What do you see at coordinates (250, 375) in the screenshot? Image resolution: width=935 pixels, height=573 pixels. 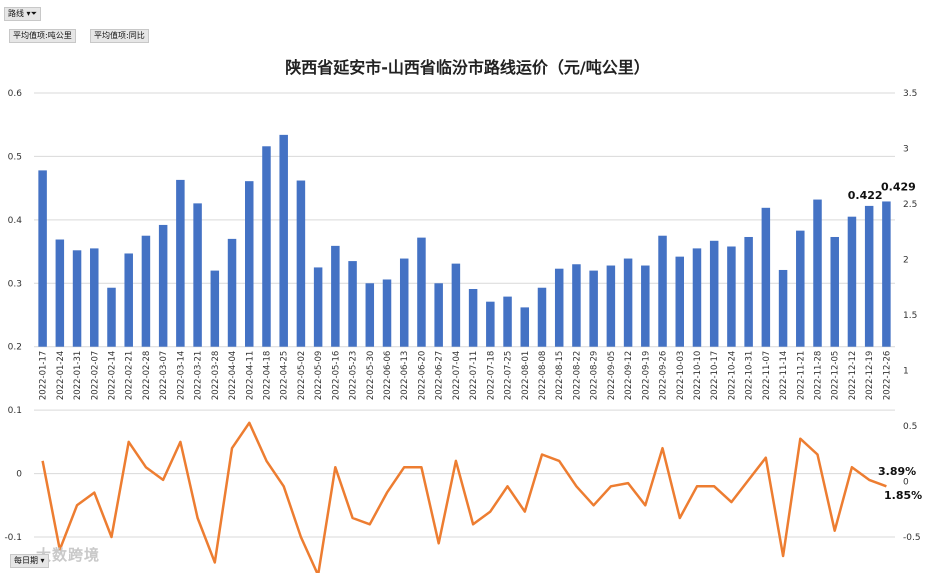 I see `x-tick-label: 2022-04-11` at bounding box center [250, 375].